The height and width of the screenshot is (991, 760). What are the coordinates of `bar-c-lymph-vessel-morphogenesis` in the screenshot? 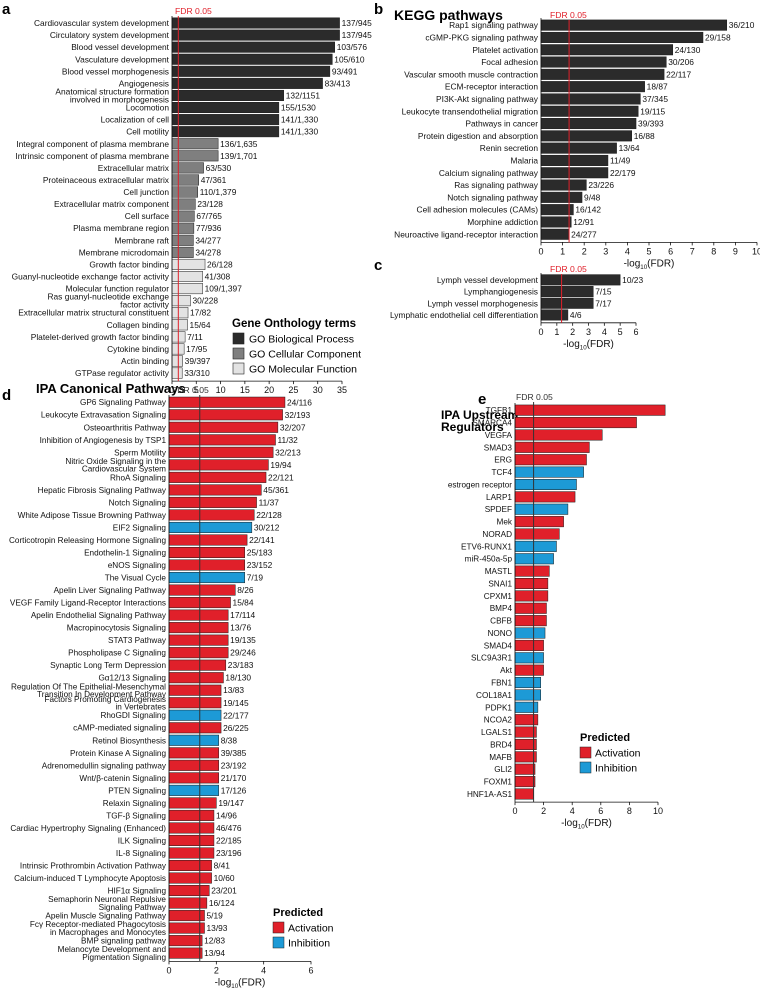 It's located at (567, 303).